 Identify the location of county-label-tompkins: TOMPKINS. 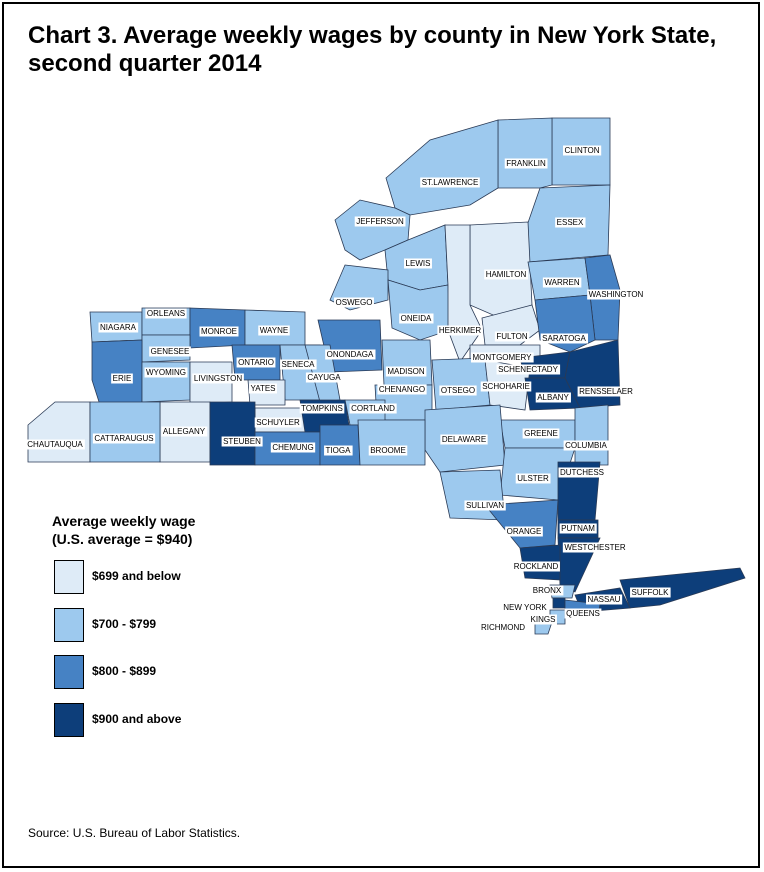
(322, 408).